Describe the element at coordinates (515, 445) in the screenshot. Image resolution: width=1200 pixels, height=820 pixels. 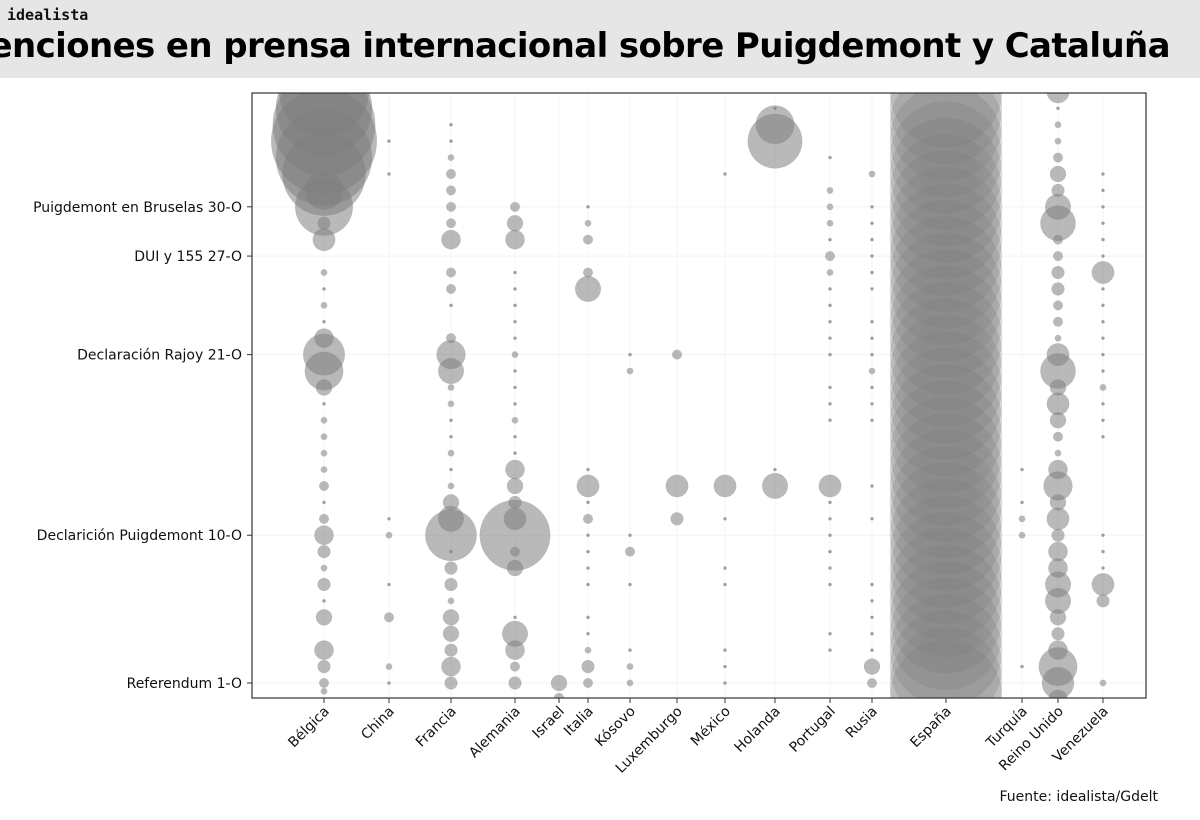
I see `series-Alemania` at that location.